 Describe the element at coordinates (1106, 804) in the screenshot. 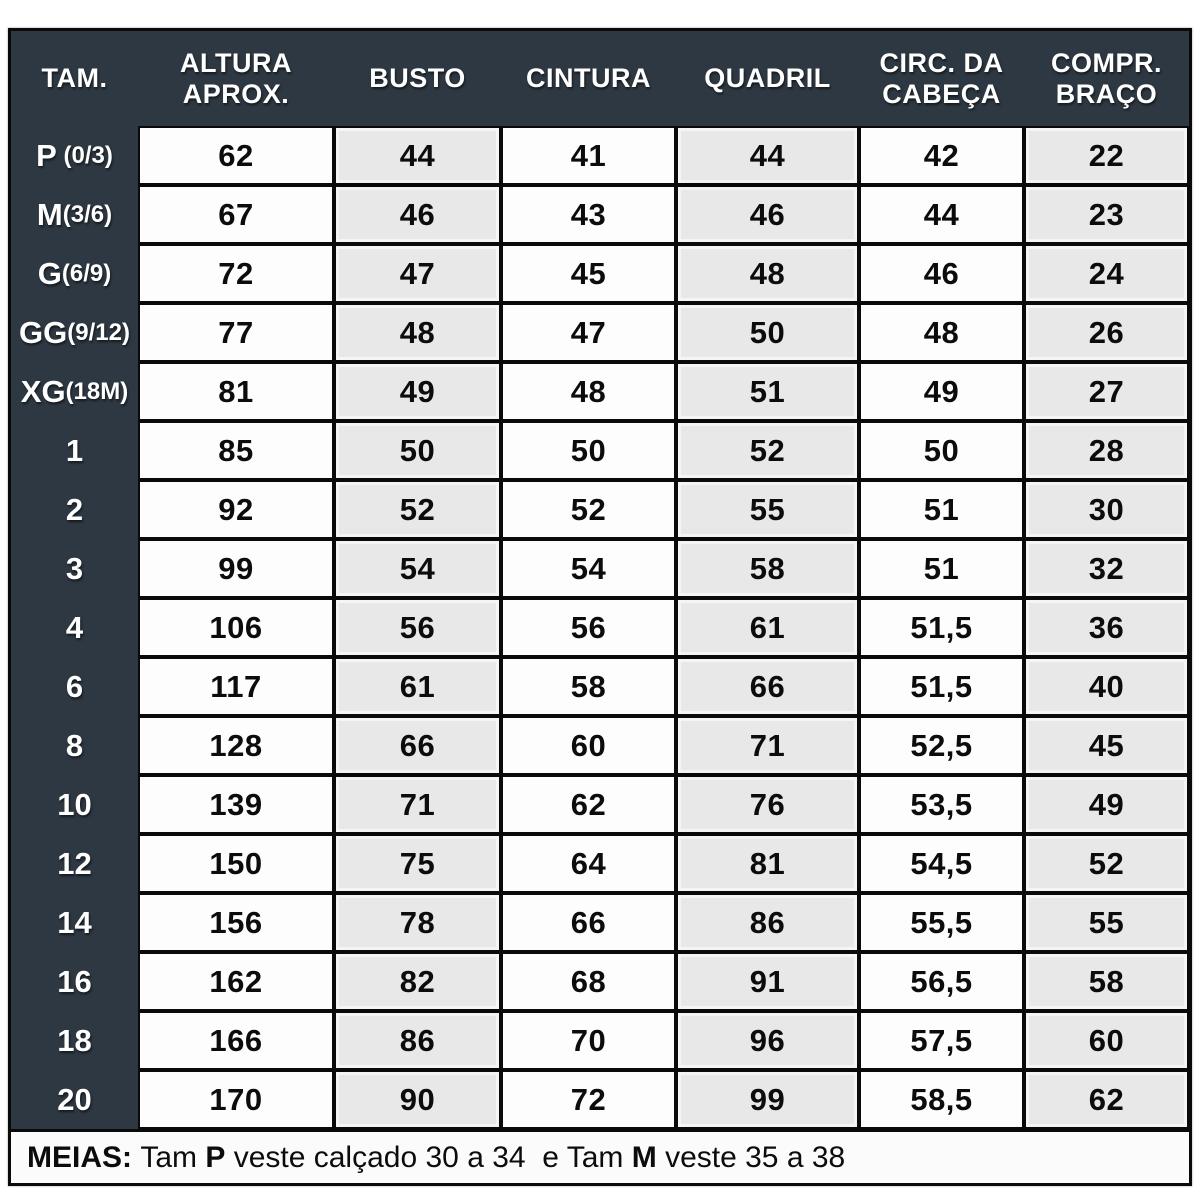

I see `table-cell-braco: 49` at that location.